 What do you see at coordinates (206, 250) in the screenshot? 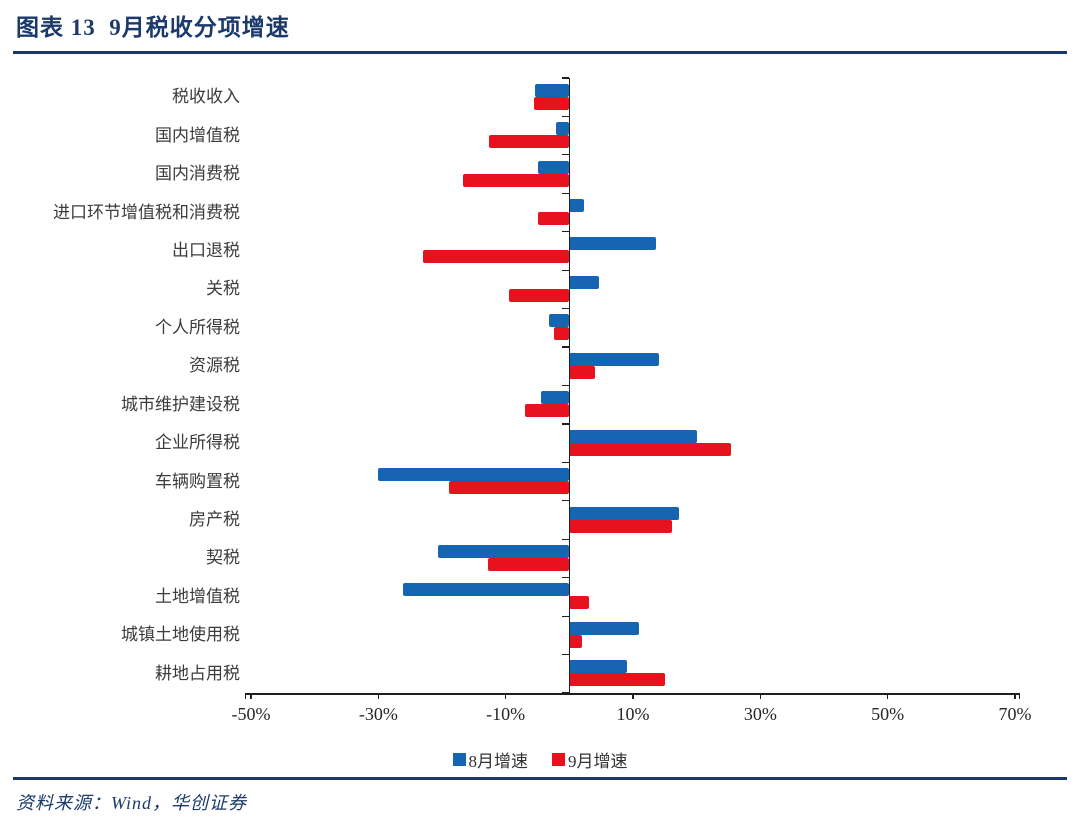
I see `category-label: 出口退税` at bounding box center [206, 250].